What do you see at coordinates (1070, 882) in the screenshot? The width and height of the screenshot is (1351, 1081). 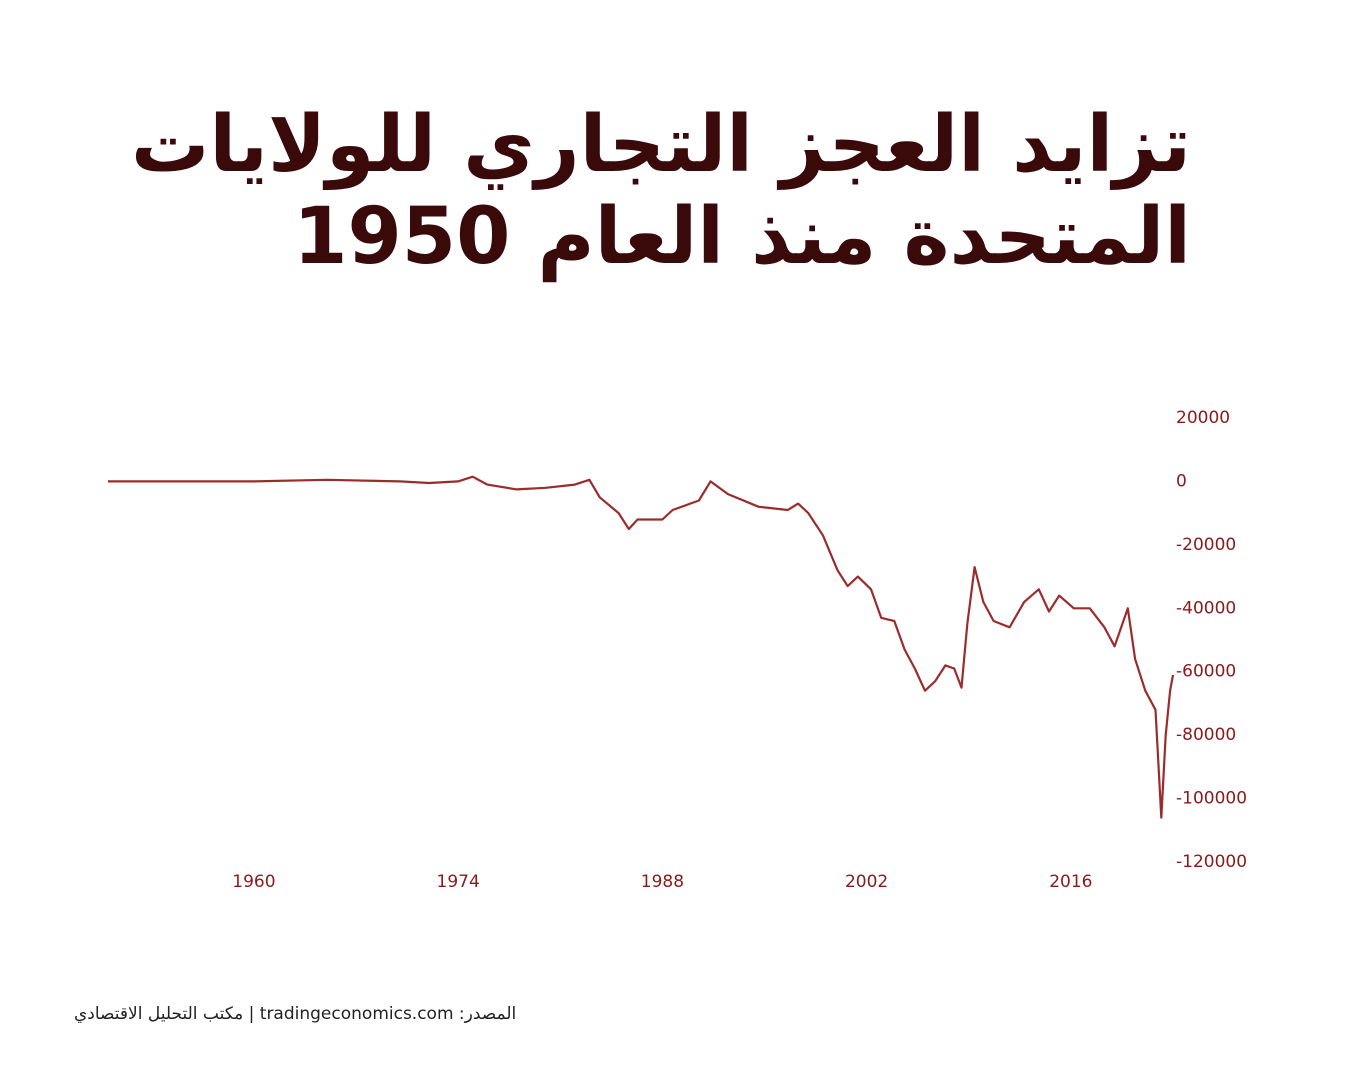 I see `x-tick-label: 2016` at bounding box center [1070, 882].